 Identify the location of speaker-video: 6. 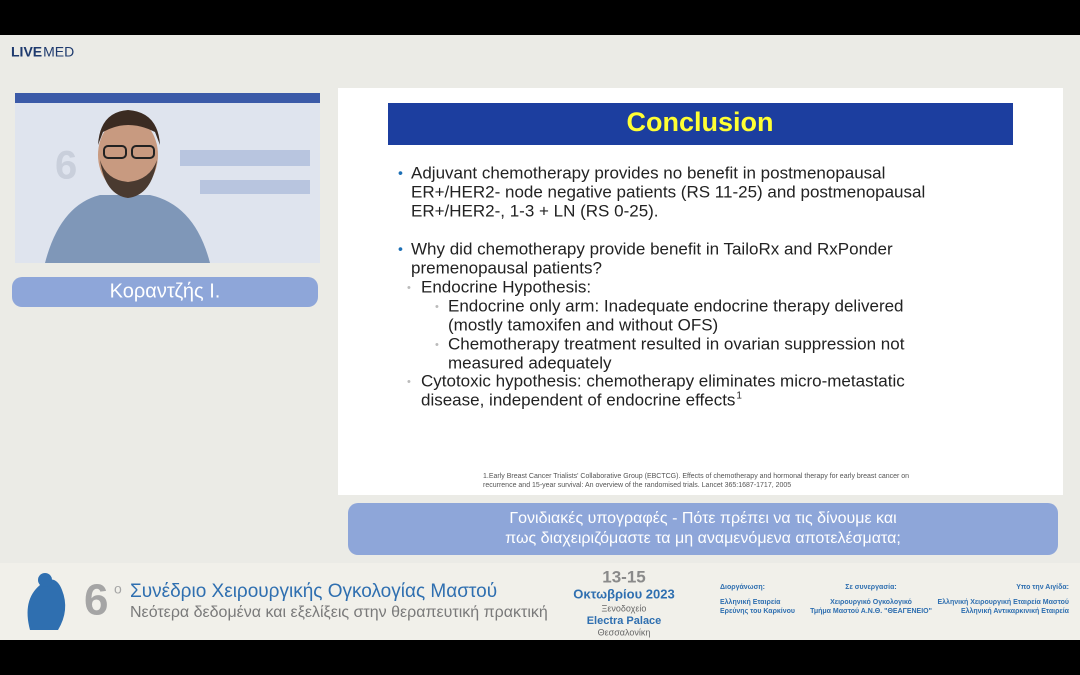
(167, 178).